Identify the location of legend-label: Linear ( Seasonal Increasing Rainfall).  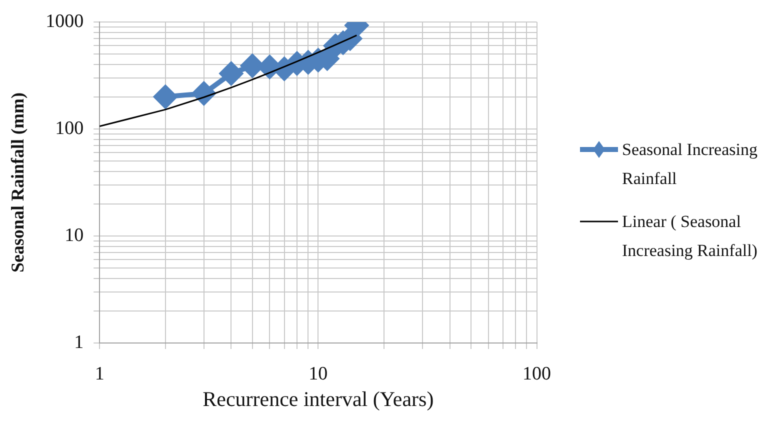
(690, 236).